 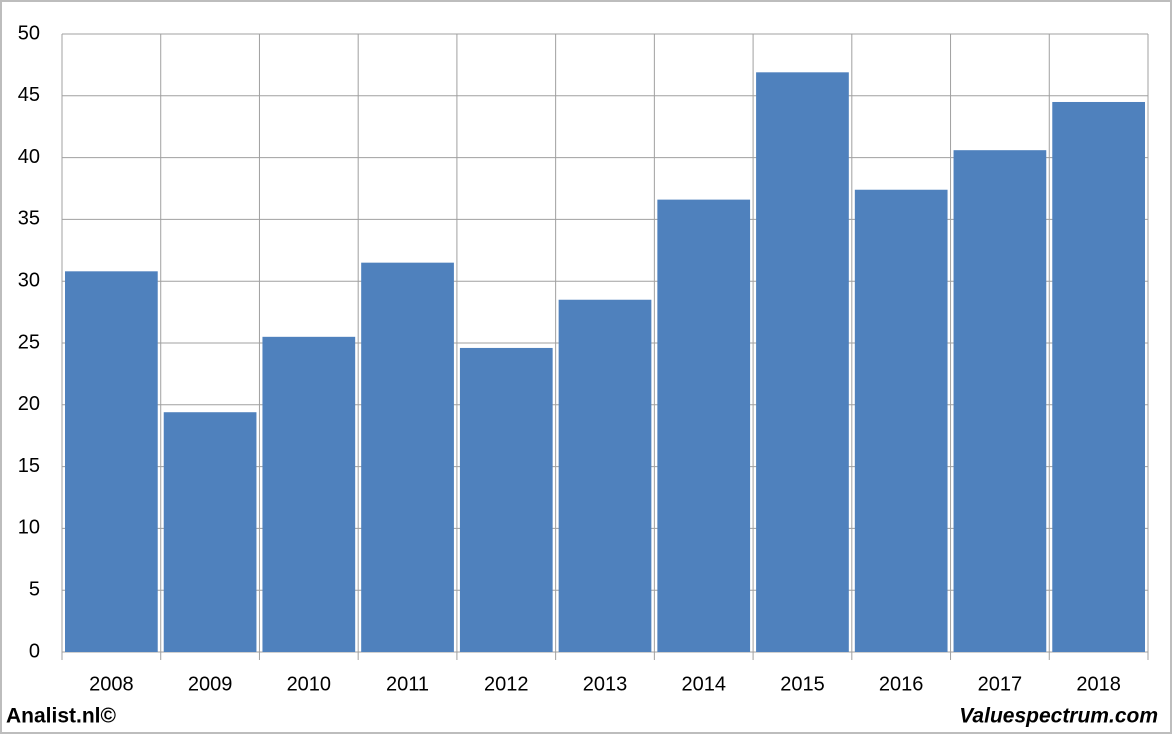 I want to click on x-tick-label: 2009, so click(x=210, y=684).